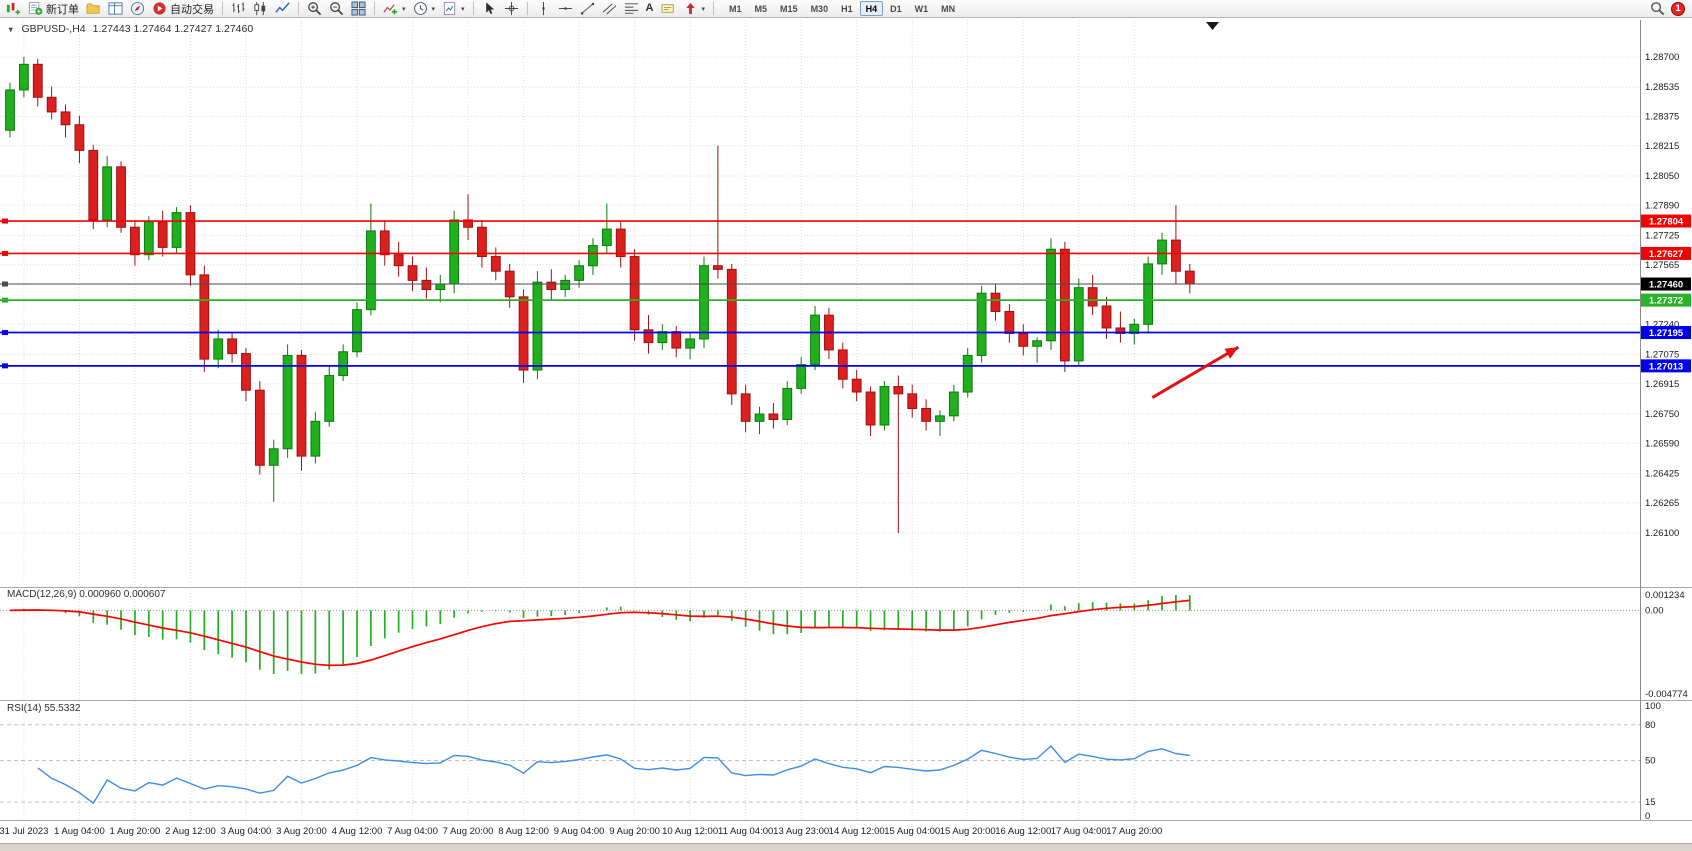  I want to click on search-button, so click(1657, 8).